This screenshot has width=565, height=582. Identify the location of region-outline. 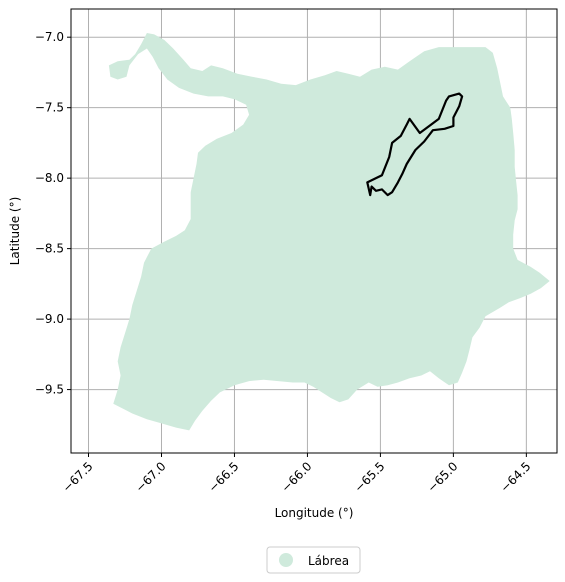
(415, 144).